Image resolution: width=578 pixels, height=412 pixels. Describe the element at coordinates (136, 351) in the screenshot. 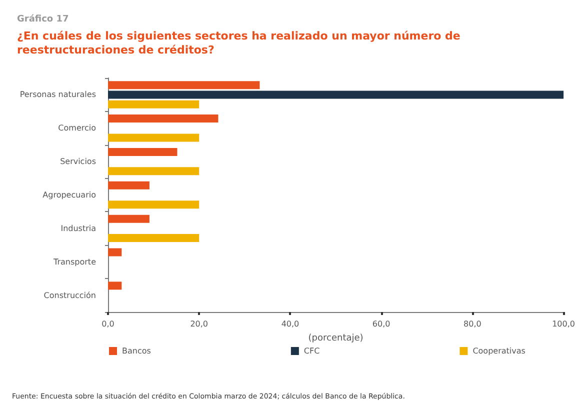

I see `legend-label: Bancos` at that location.